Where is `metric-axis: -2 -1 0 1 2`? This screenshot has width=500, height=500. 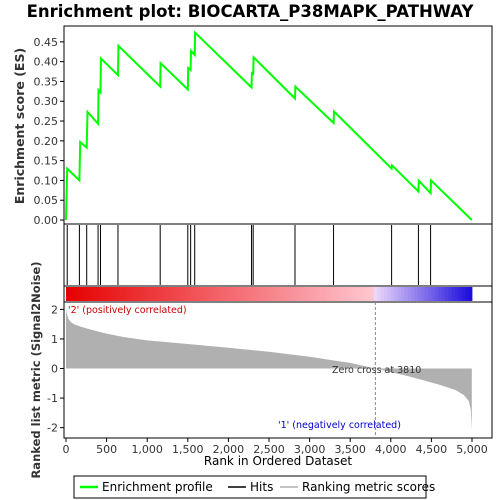 metric-axis: -2 -1 0 1 2 is located at coordinates (55, 369).